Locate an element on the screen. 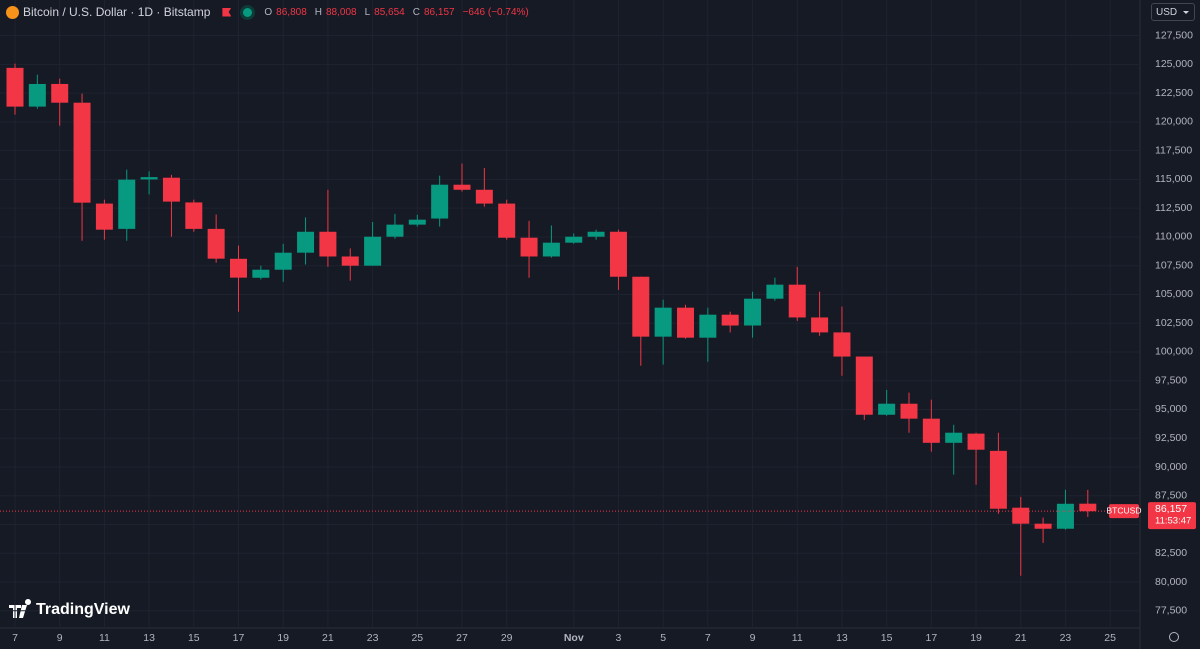 This screenshot has width=1200, height=649. y-tick-label: 77,500 is located at coordinates (1171, 611).